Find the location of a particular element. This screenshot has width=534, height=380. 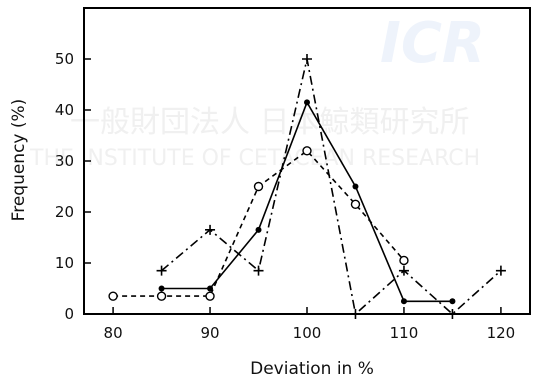

x-axis-label: Deviation in % is located at coordinates (312, 369).